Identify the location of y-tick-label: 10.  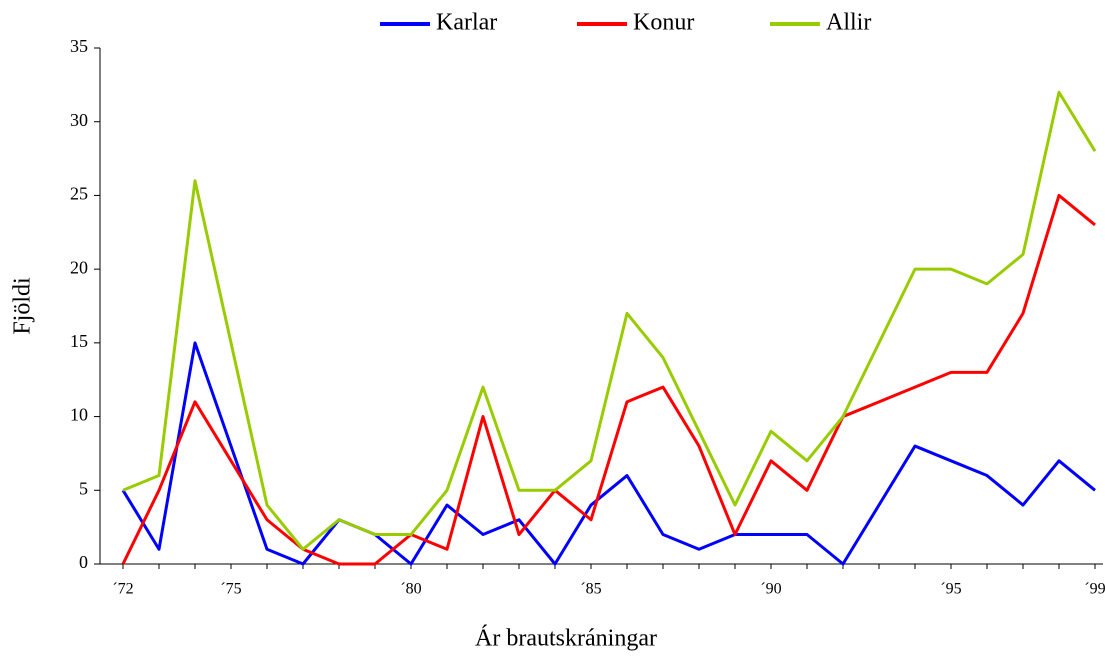
(79, 415).